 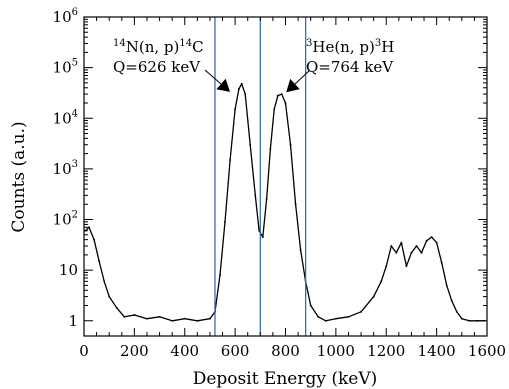 I want to click on annotation-q-value: Q=626 keV, so click(x=157, y=67).